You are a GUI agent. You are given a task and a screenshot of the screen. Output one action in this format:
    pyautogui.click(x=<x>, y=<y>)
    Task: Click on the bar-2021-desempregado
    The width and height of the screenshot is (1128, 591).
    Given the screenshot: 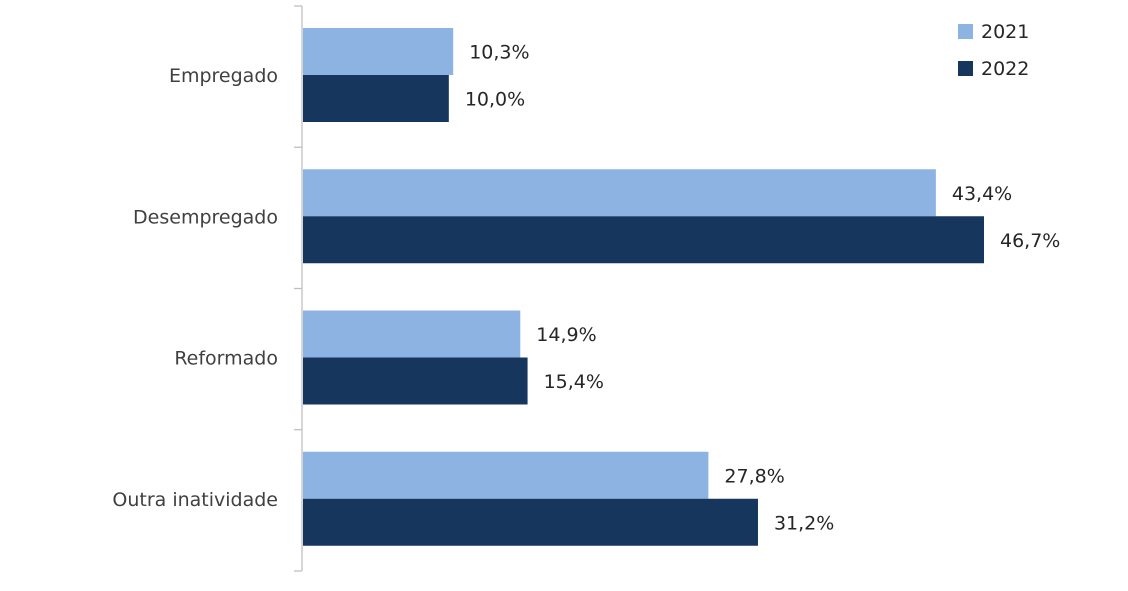 What is the action you would take?
    pyautogui.click(x=619, y=193)
    